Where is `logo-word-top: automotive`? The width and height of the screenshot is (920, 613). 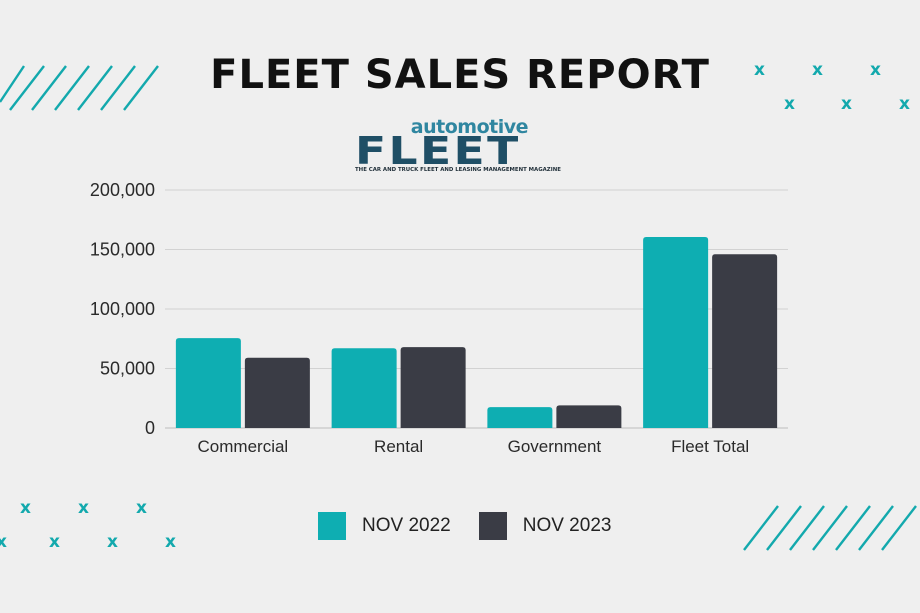 logo-word-top: automotive is located at coordinates (469, 127).